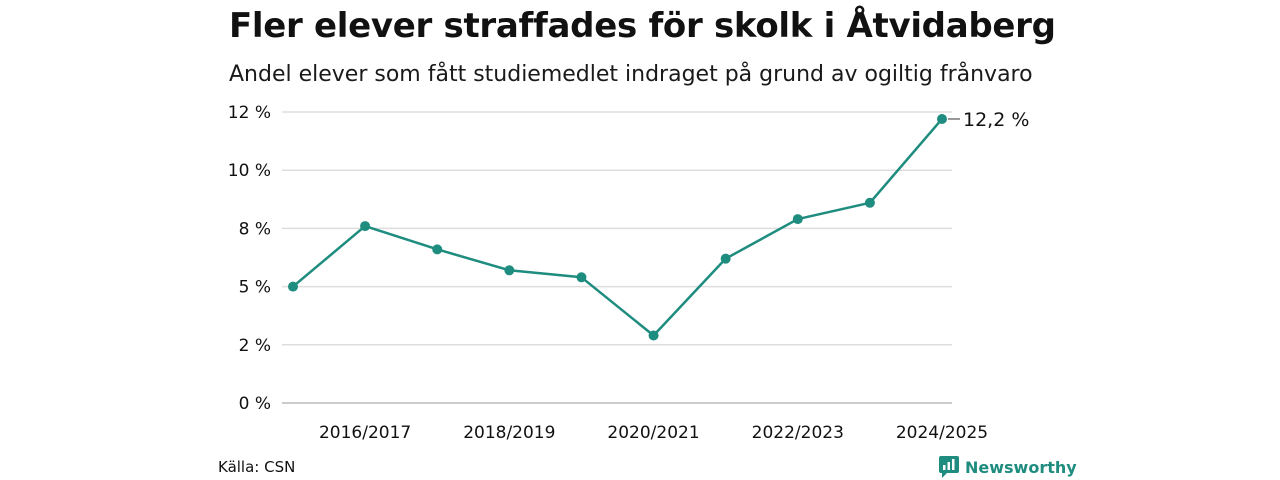 The image size is (1280, 480). I want to click on x-tick-label: 2022/2023, so click(798, 433).